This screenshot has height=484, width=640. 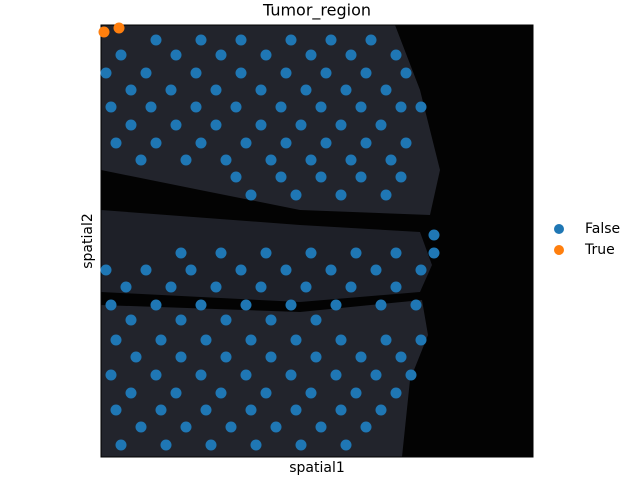 I want to click on x-axis-label: spatial1, so click(x=317, y=468).